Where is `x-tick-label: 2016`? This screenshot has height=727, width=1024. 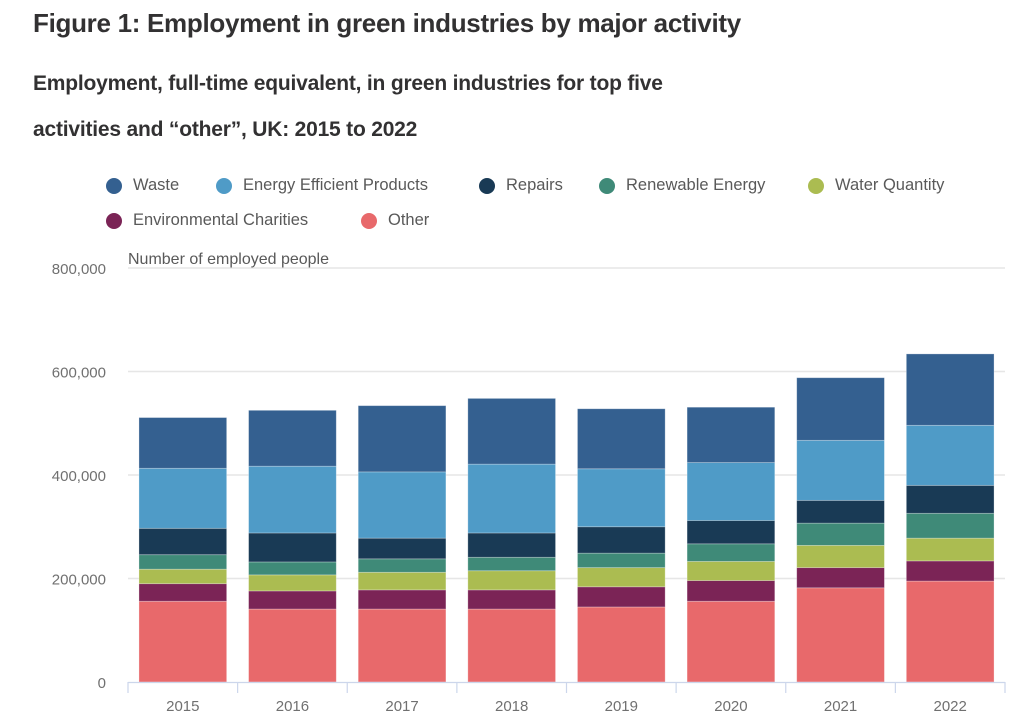 x-tick-label: 2016 is located at coordinates (292, 706).